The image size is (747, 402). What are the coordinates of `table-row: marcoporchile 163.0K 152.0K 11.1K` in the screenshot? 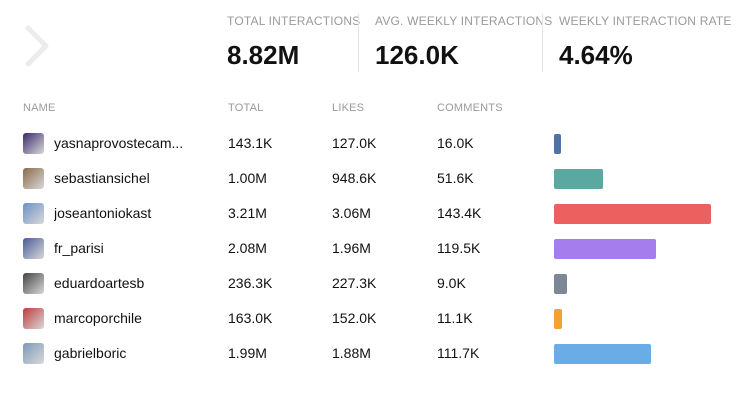 It's located at (373, 318).